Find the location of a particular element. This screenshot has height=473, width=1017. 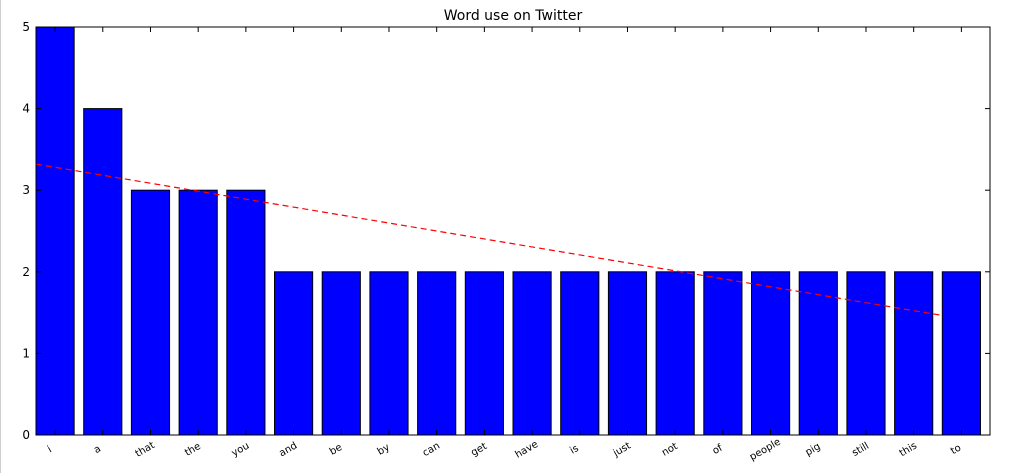

y-tick-label: 0 is located at coordinates (26, 435).